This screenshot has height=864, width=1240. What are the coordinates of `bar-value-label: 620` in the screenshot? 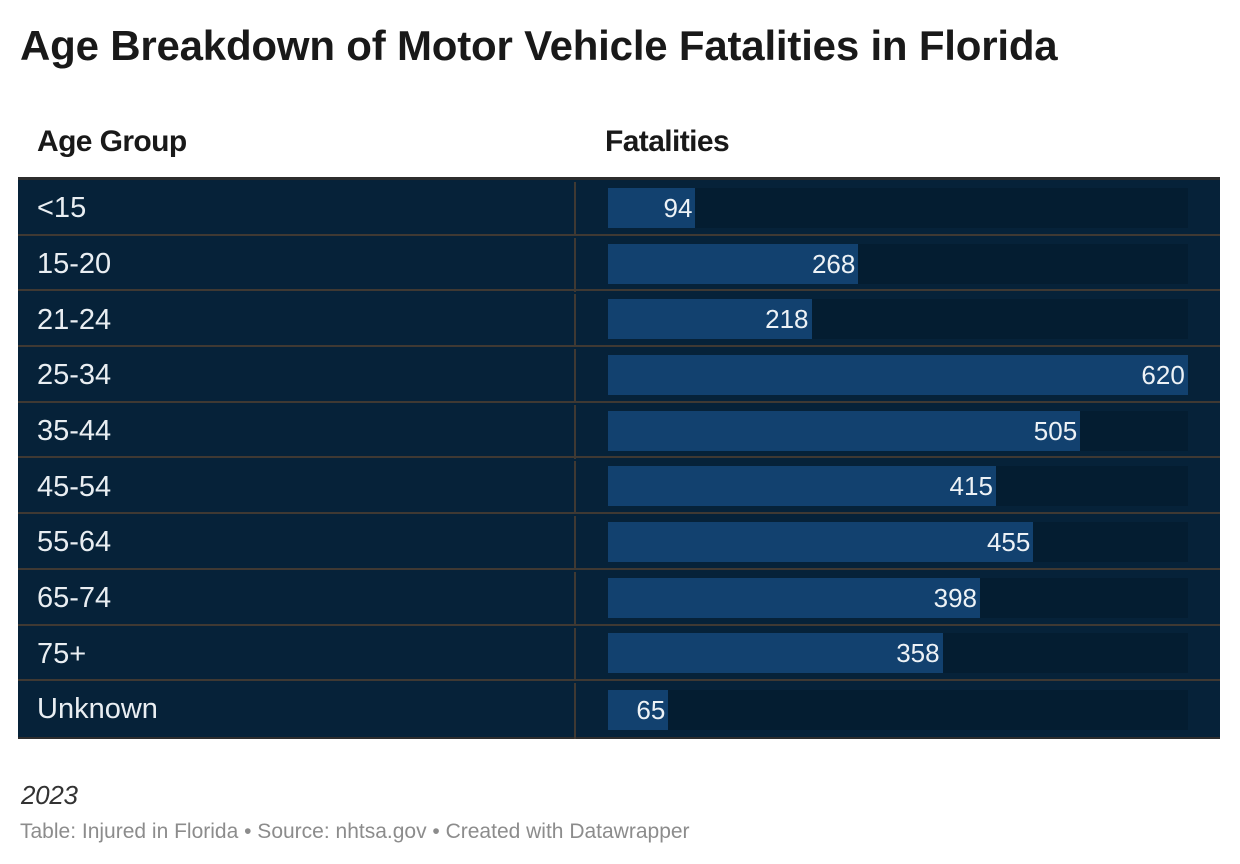 It's located at (1163, 374).